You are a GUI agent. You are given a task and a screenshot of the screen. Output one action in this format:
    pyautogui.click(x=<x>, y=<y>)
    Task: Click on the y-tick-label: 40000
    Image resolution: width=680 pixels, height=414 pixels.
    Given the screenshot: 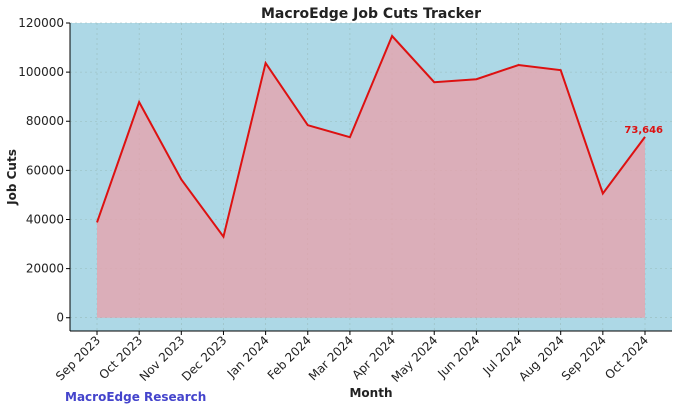 What is the action you would take?
    pyautogui.click(x=45, y=219)
    